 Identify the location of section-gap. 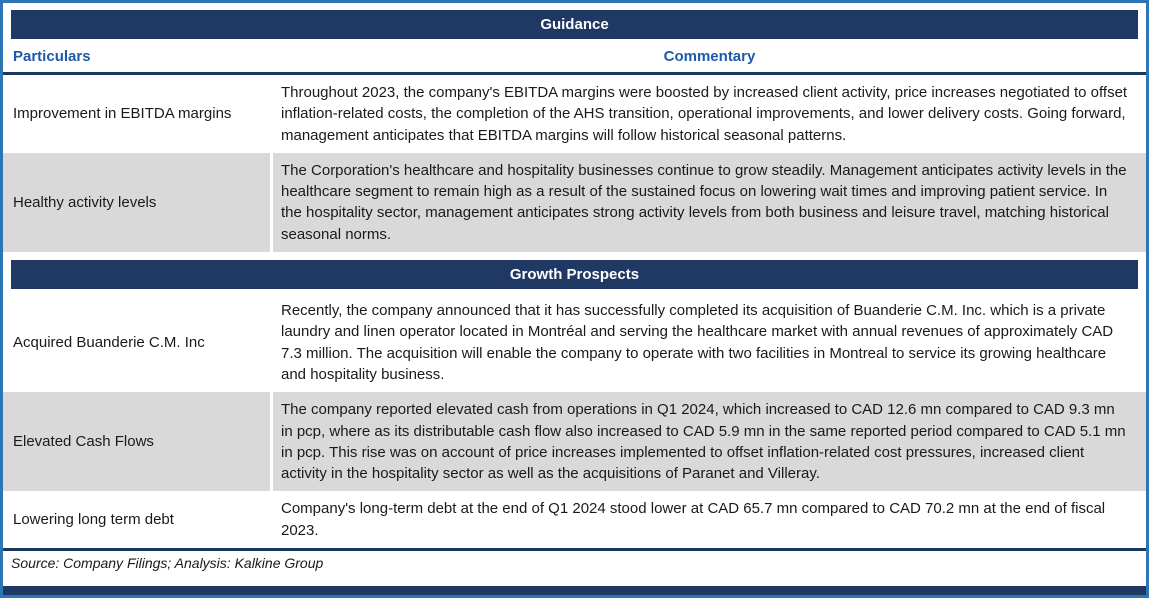
(574, 256).